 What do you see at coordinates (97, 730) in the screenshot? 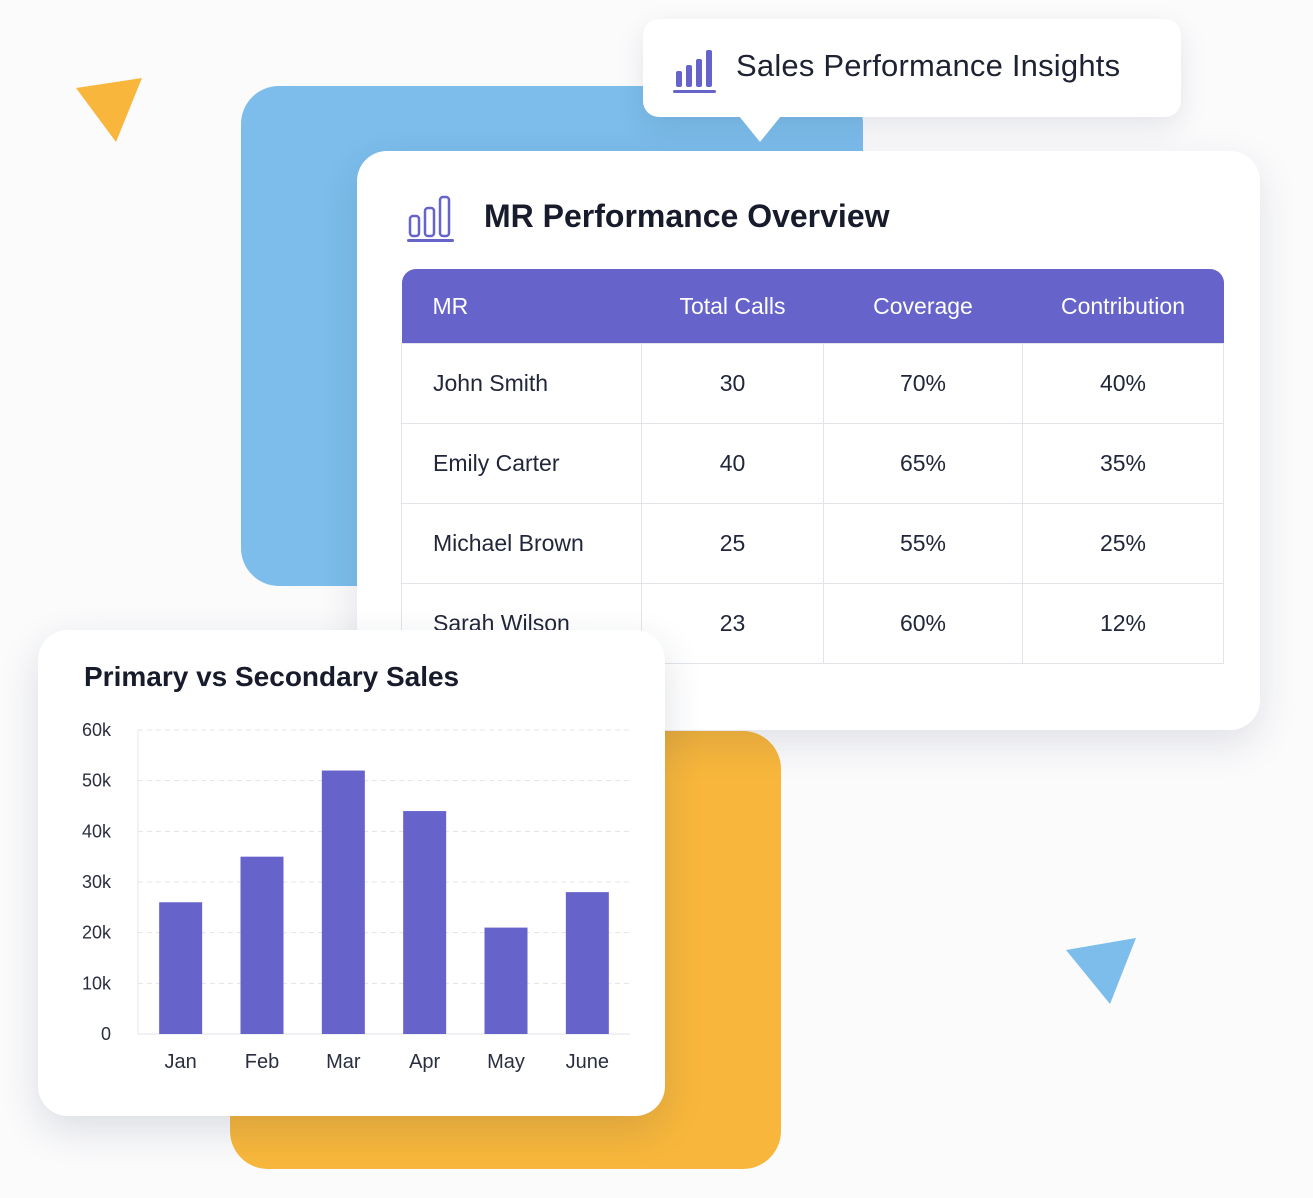
I see `y-tick-label: 60k` at bounding box center [97, 730].